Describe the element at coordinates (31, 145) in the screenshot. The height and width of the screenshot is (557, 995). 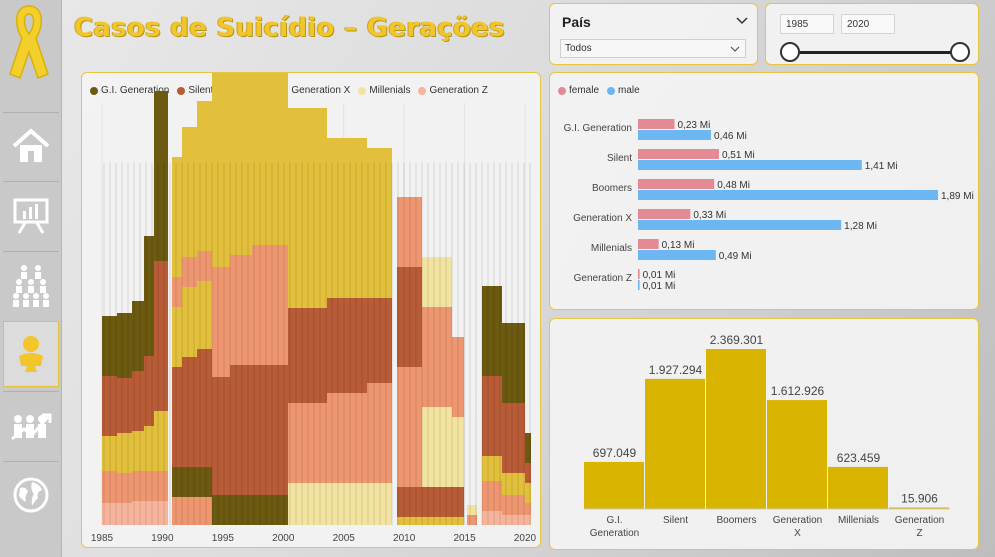
I see `nav-home-button` at that location.